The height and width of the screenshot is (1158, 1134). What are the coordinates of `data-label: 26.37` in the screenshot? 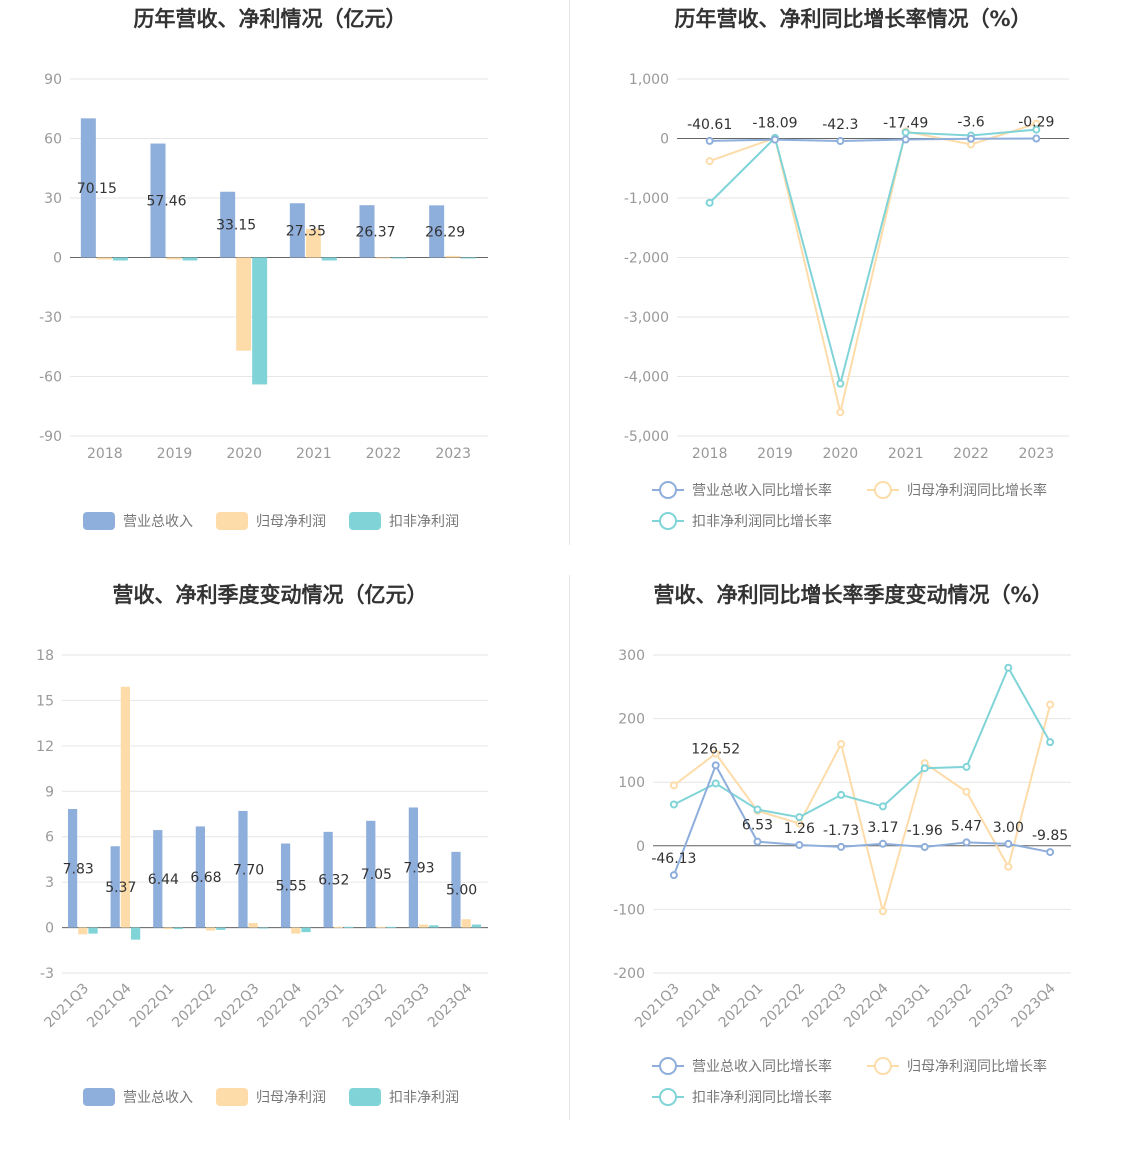 It's located at (375, 232).